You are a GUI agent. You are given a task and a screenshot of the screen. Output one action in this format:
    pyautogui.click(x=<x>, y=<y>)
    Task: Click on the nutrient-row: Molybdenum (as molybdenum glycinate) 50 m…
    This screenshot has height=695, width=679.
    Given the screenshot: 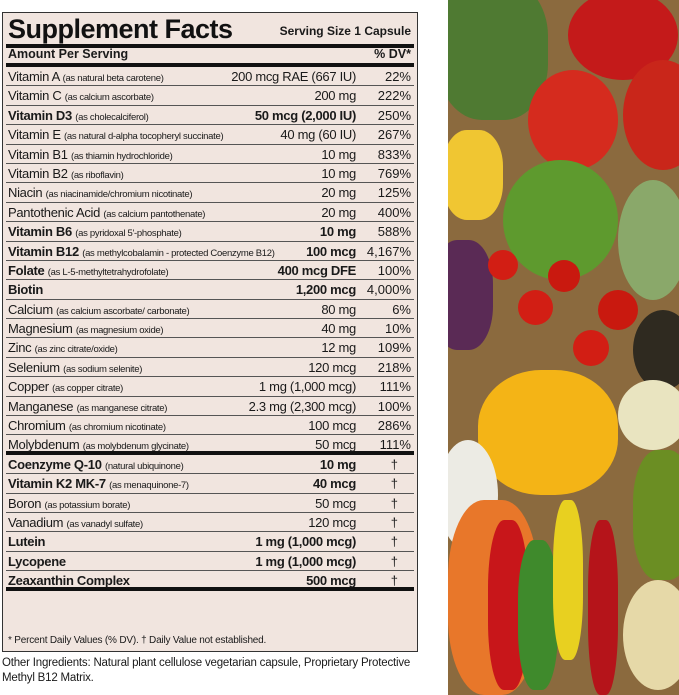 What is the action you would take?
    pyautogui.click(x=210, y=445)
    